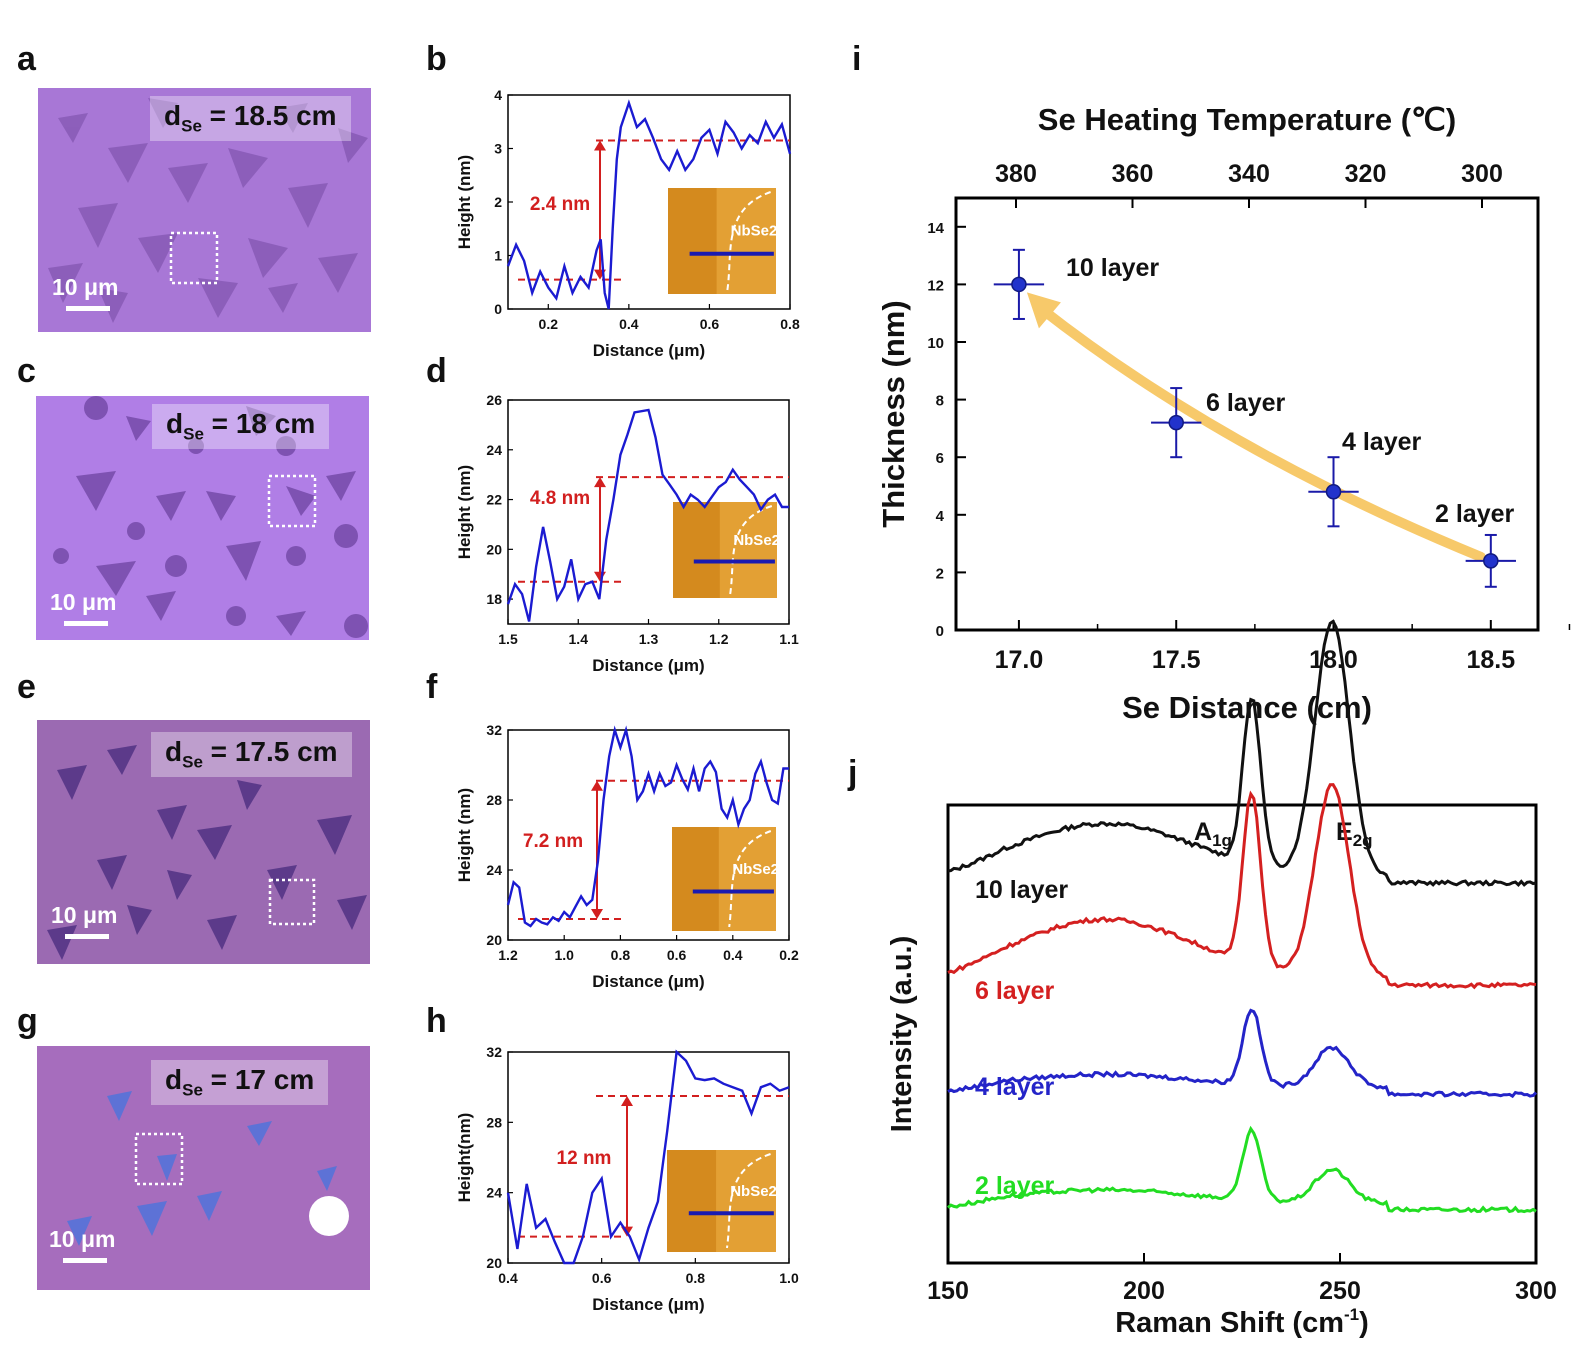 The height and width of the screenshot is (1360, 1579). I want to click on top-tick-label-i-2: 340, so click(1249, 174).